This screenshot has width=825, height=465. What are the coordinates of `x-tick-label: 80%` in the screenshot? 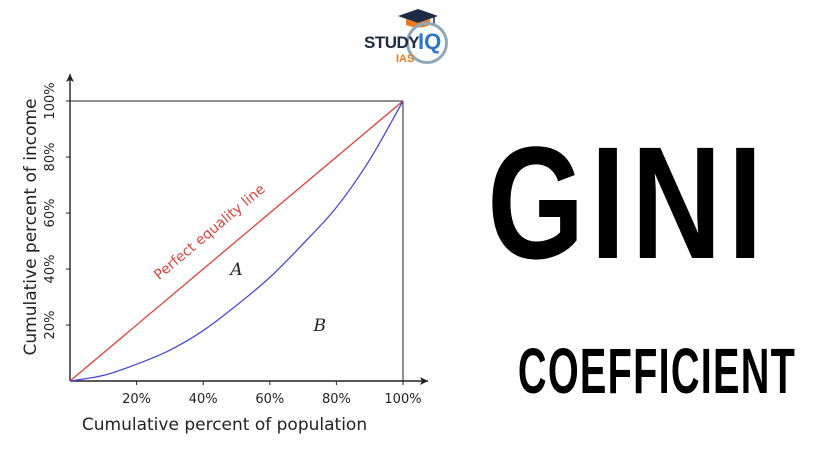 It's located at (336, 399).